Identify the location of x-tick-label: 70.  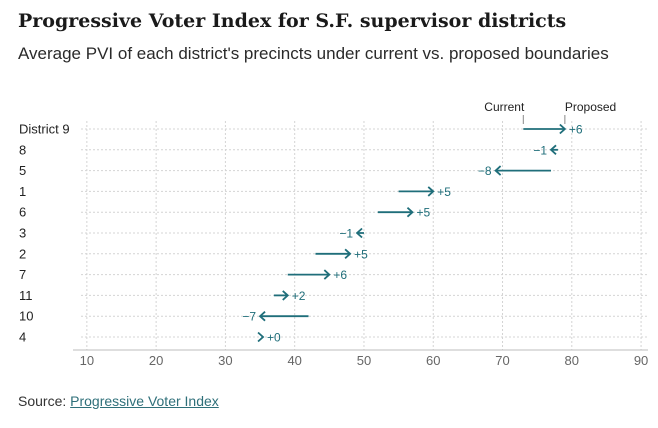
(502, 360).